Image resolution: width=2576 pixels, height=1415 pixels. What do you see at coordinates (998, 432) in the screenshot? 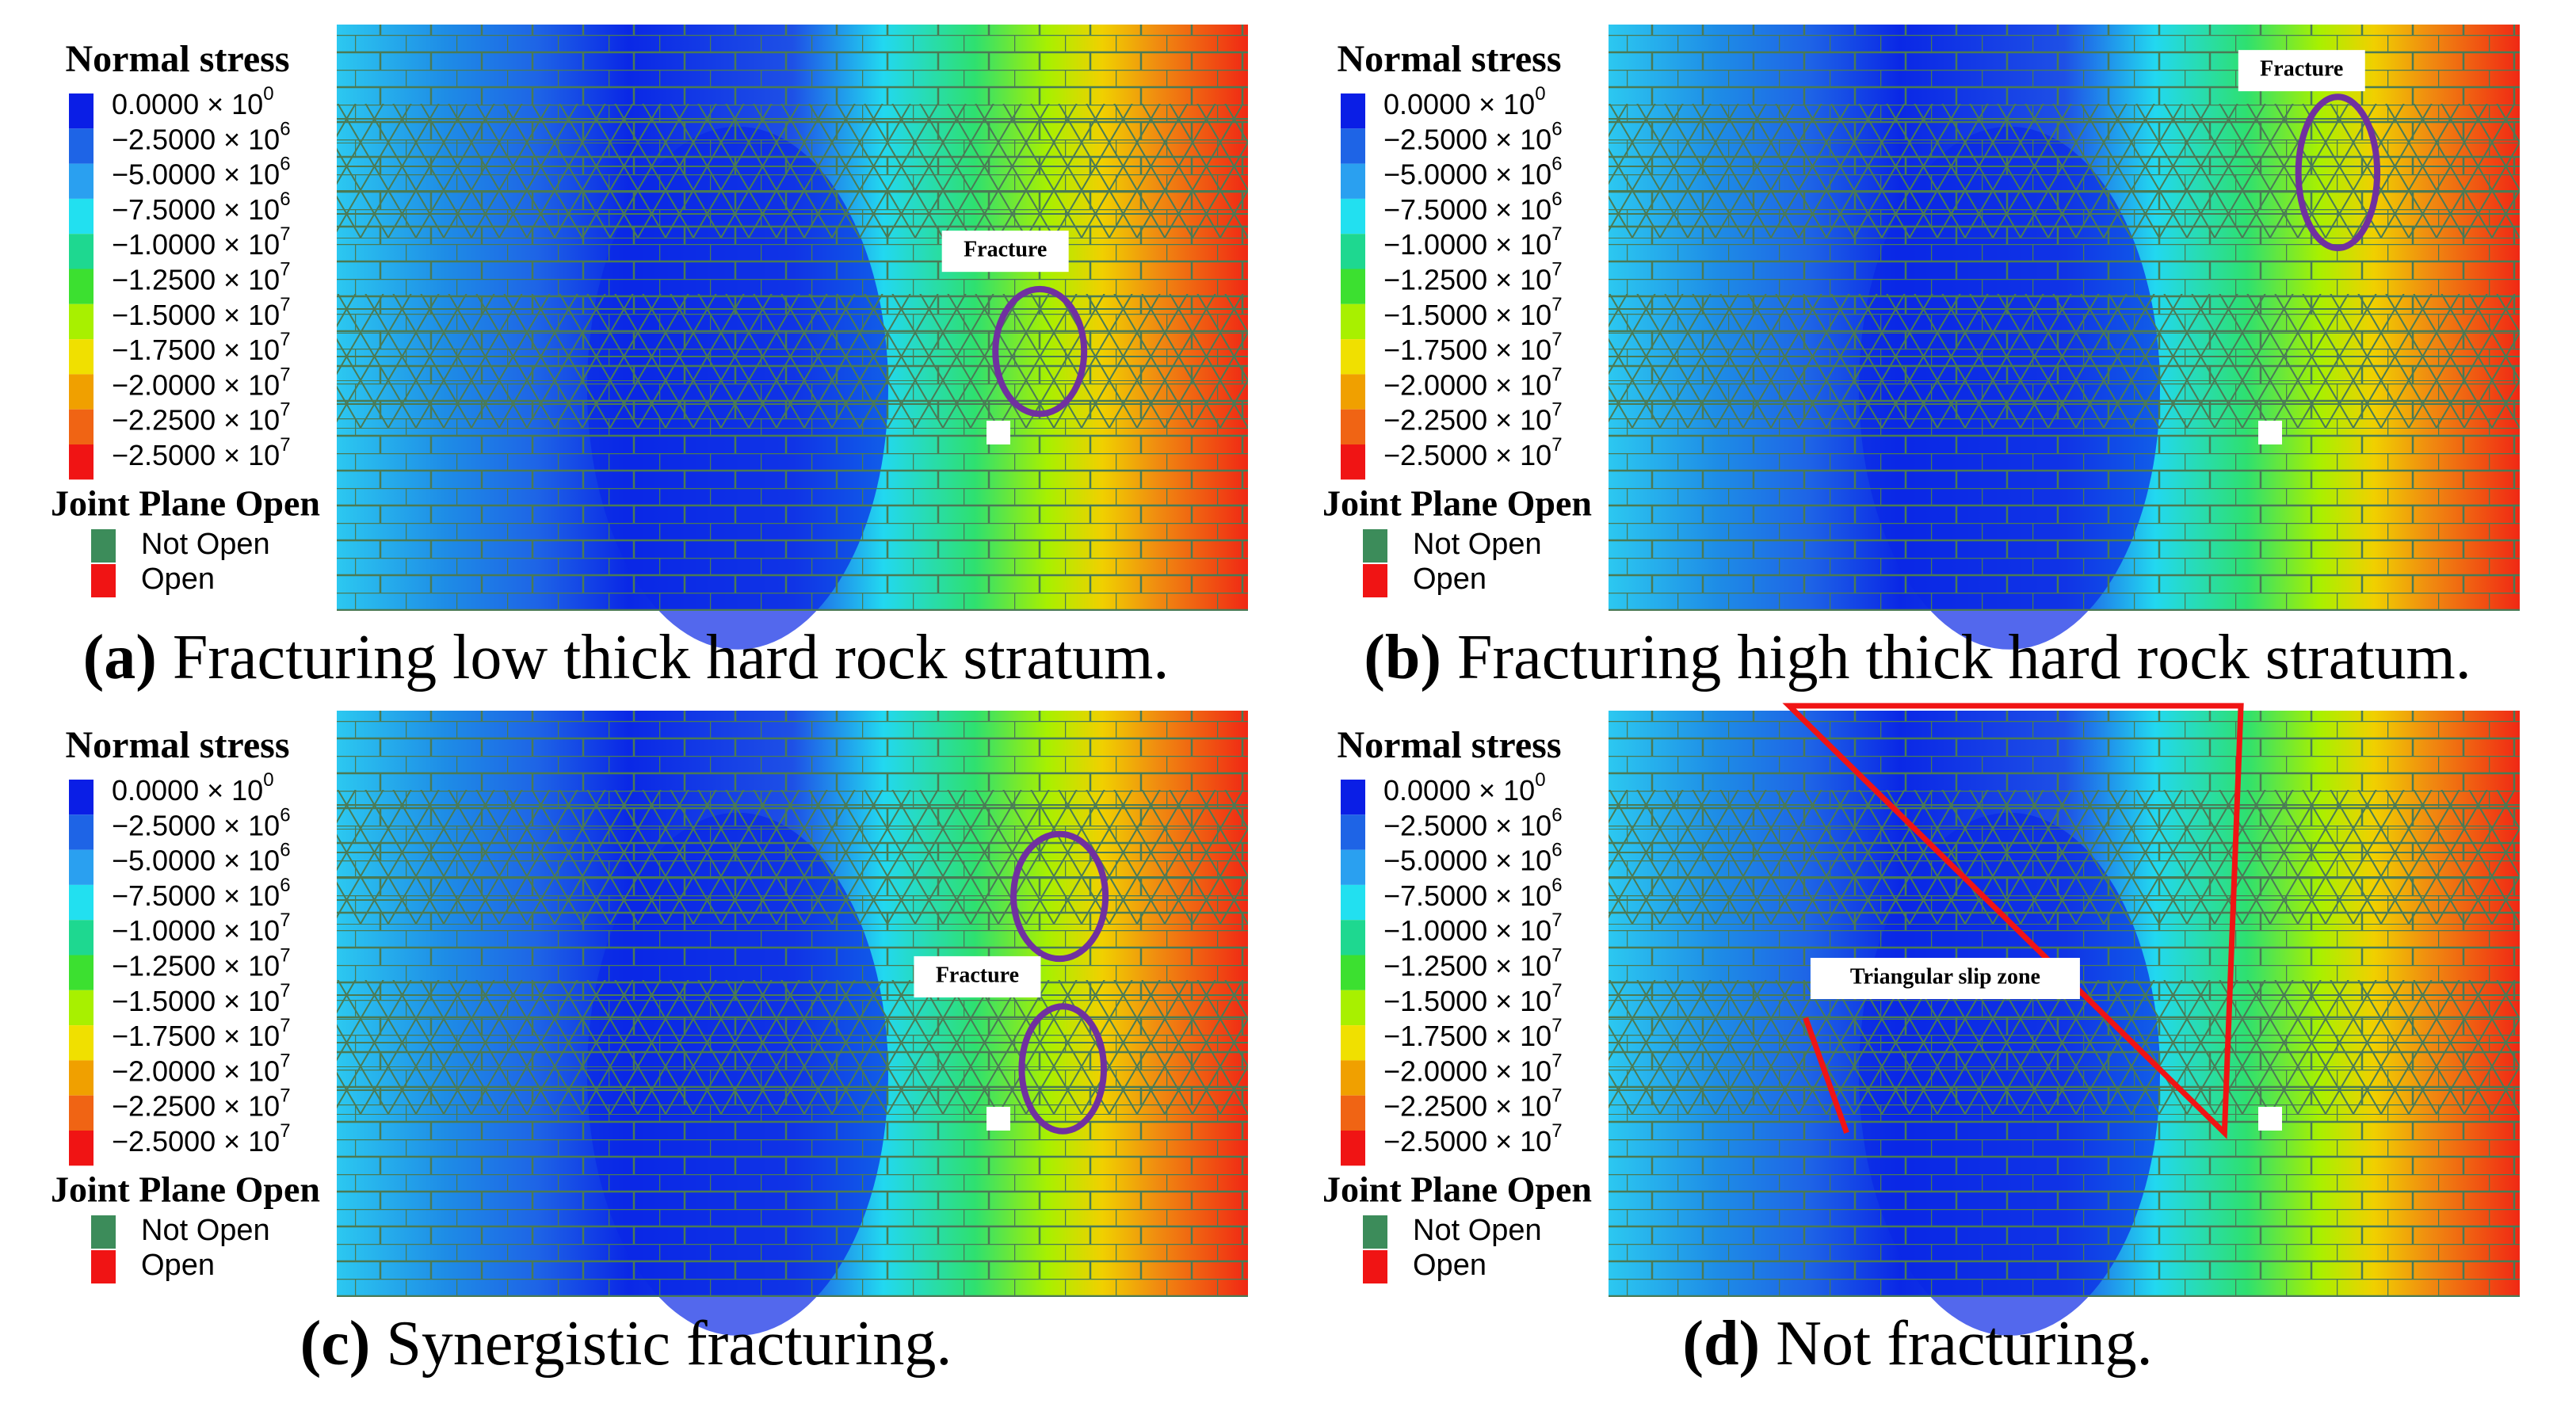
I see `roadway` at bounding box center [998, 432].